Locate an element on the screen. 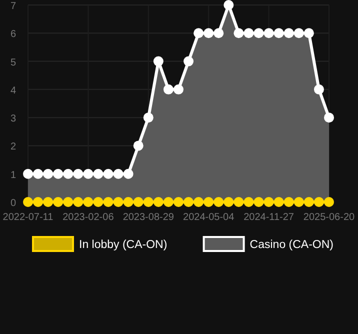 The height and width of the screenshot is (334, 358). x-tick-label: 2023-02-06 is located at coordinates (88, 217).